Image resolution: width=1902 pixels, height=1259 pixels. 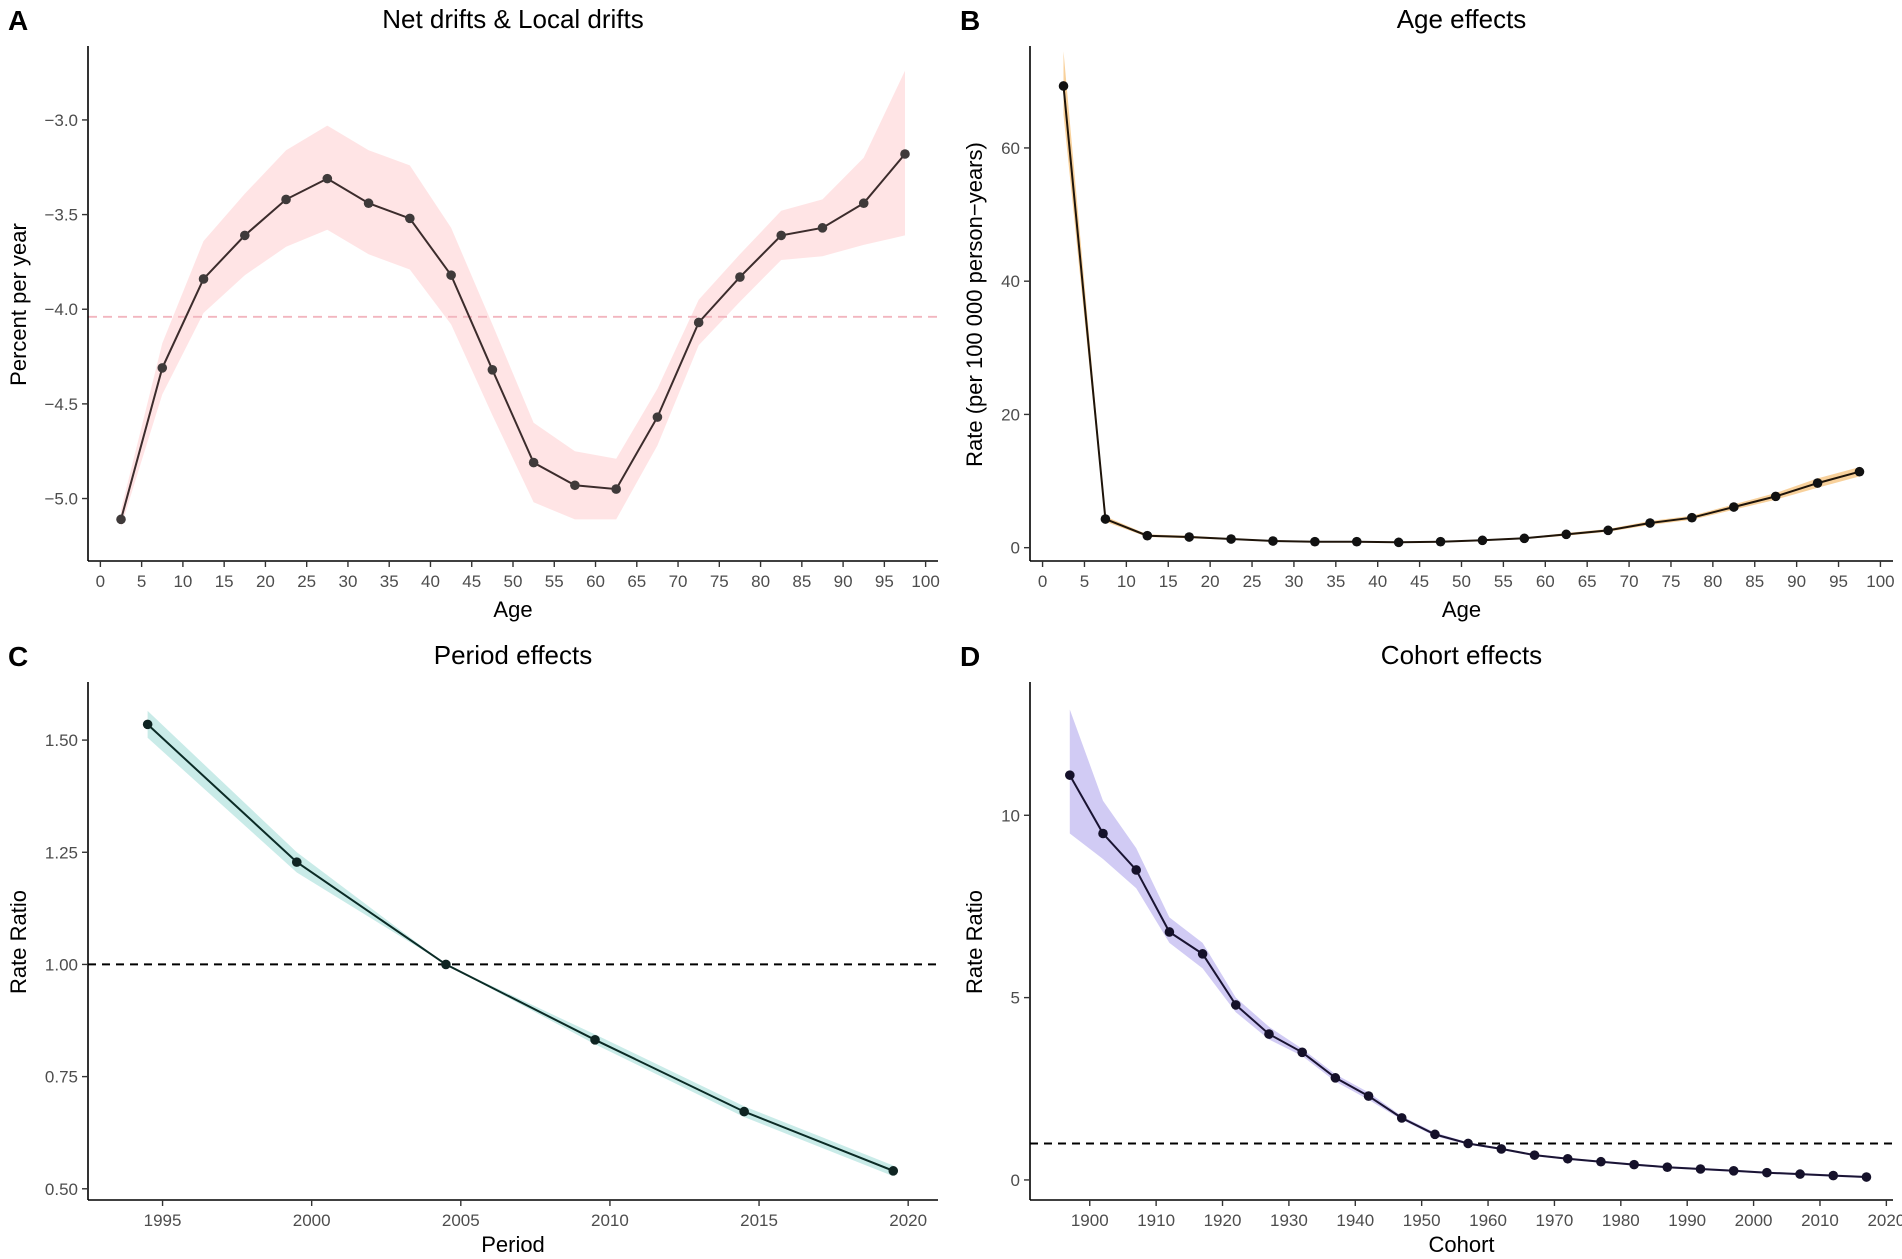 I want to click on y-tick-label: 40, so click(x=1010, y=281).